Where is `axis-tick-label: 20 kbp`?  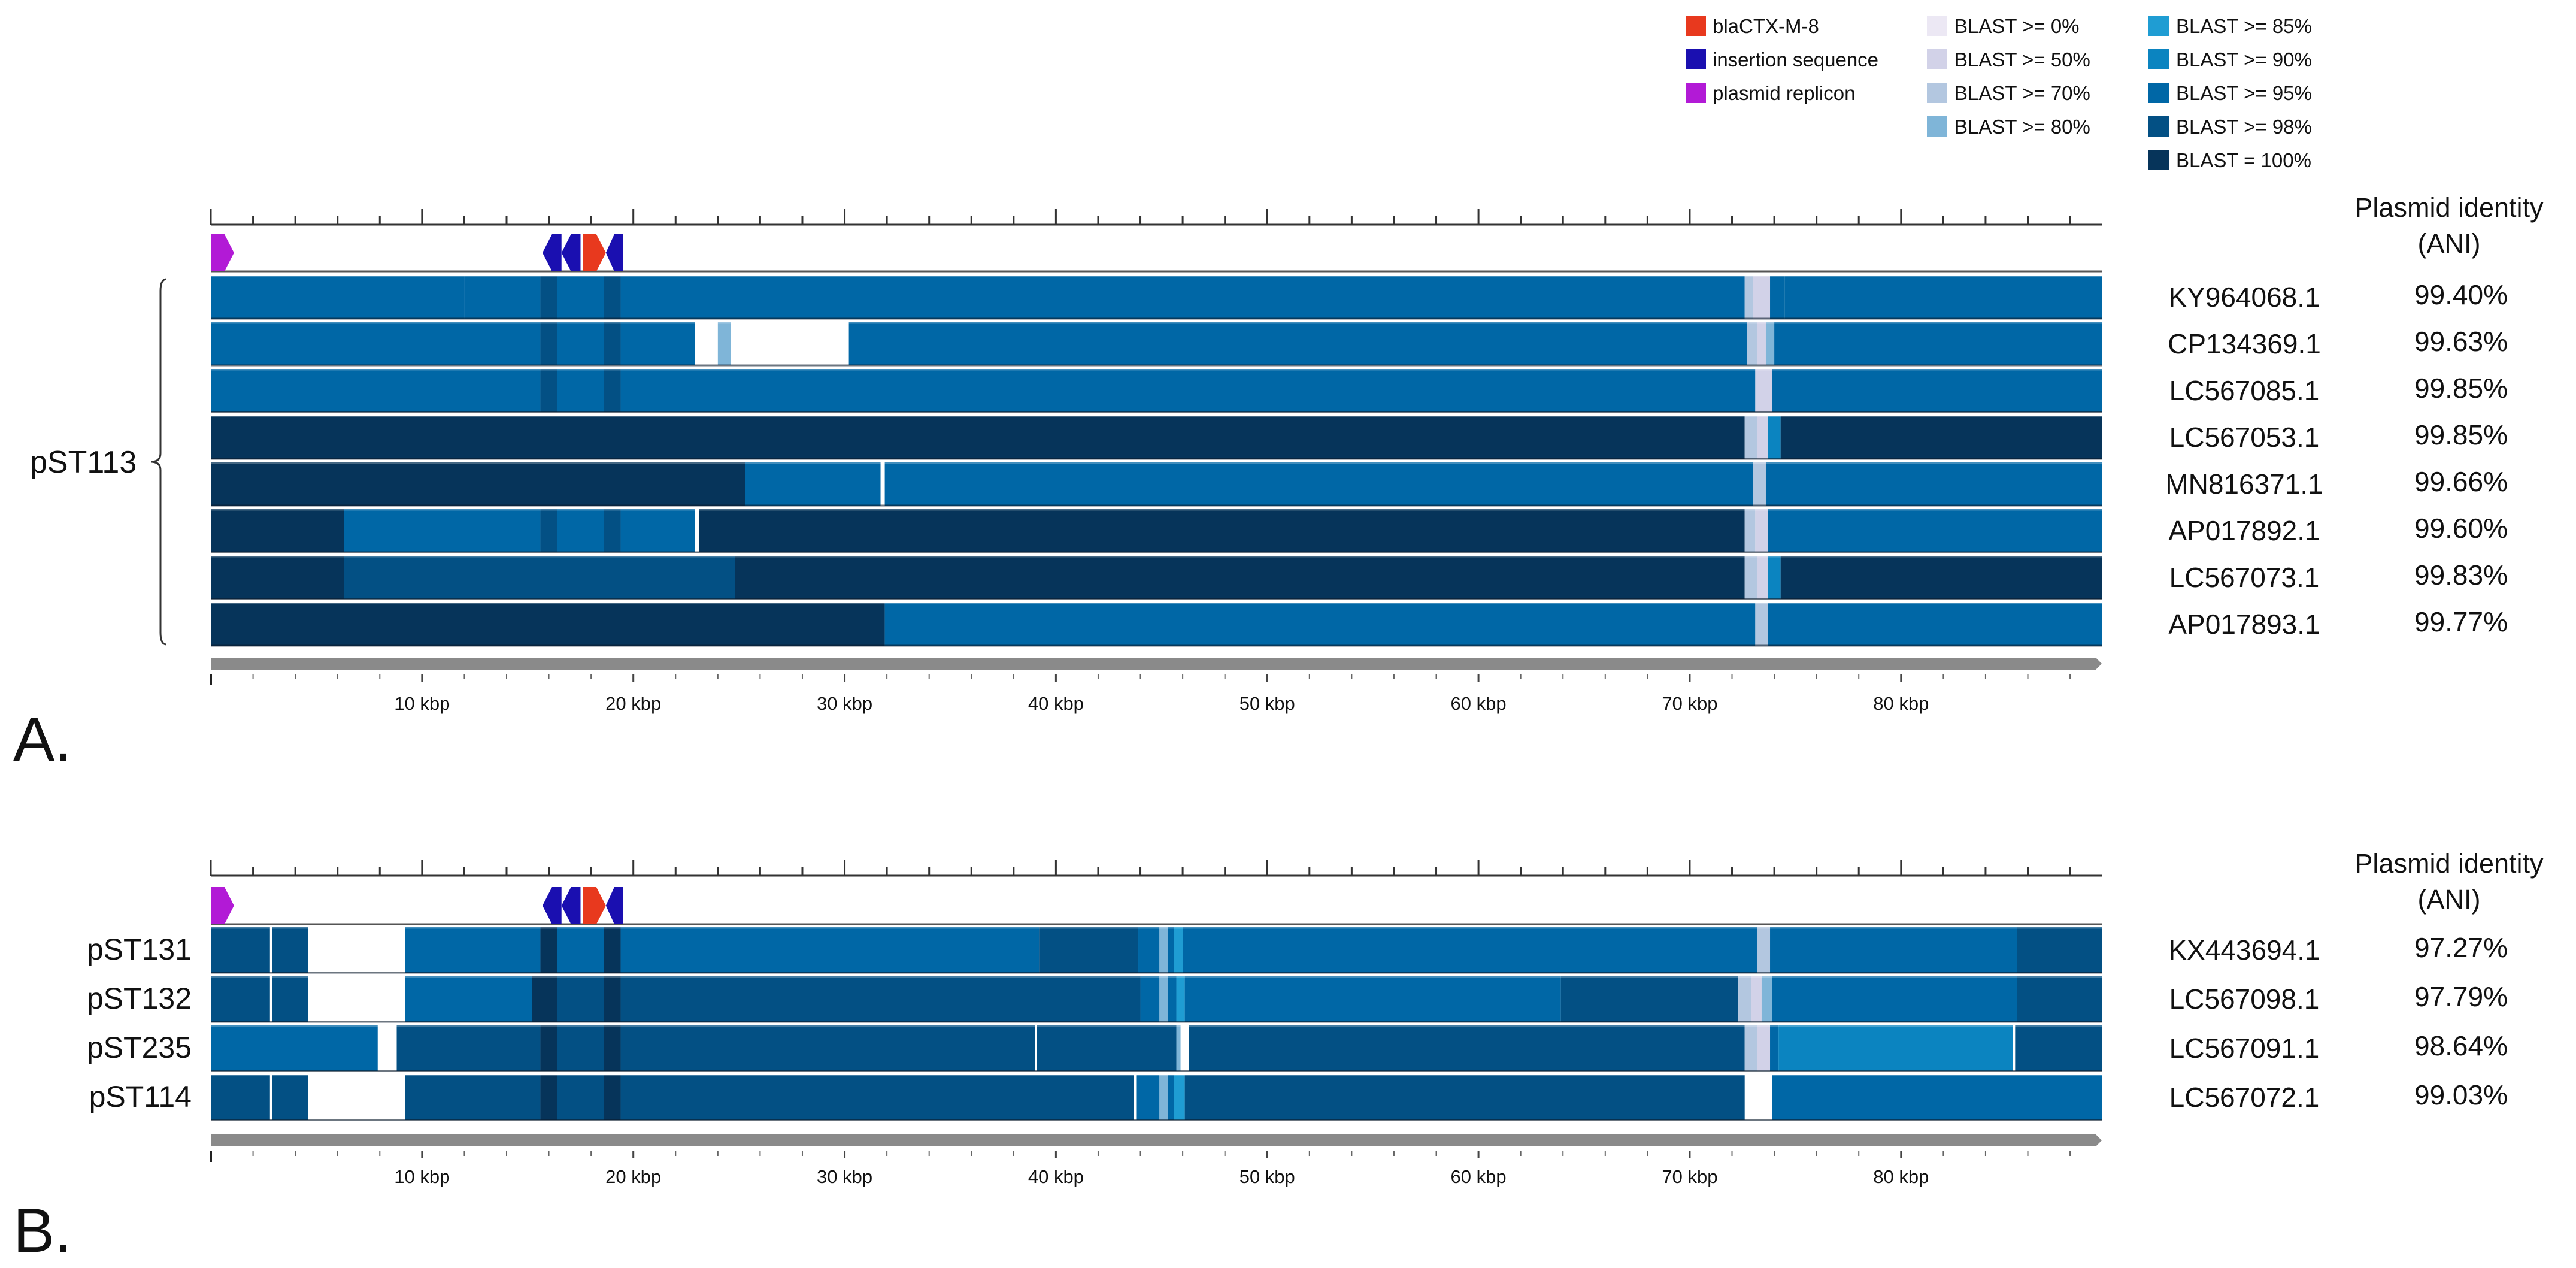 axis-tick-label: 20 kbp is located at coordinates (633, 704).